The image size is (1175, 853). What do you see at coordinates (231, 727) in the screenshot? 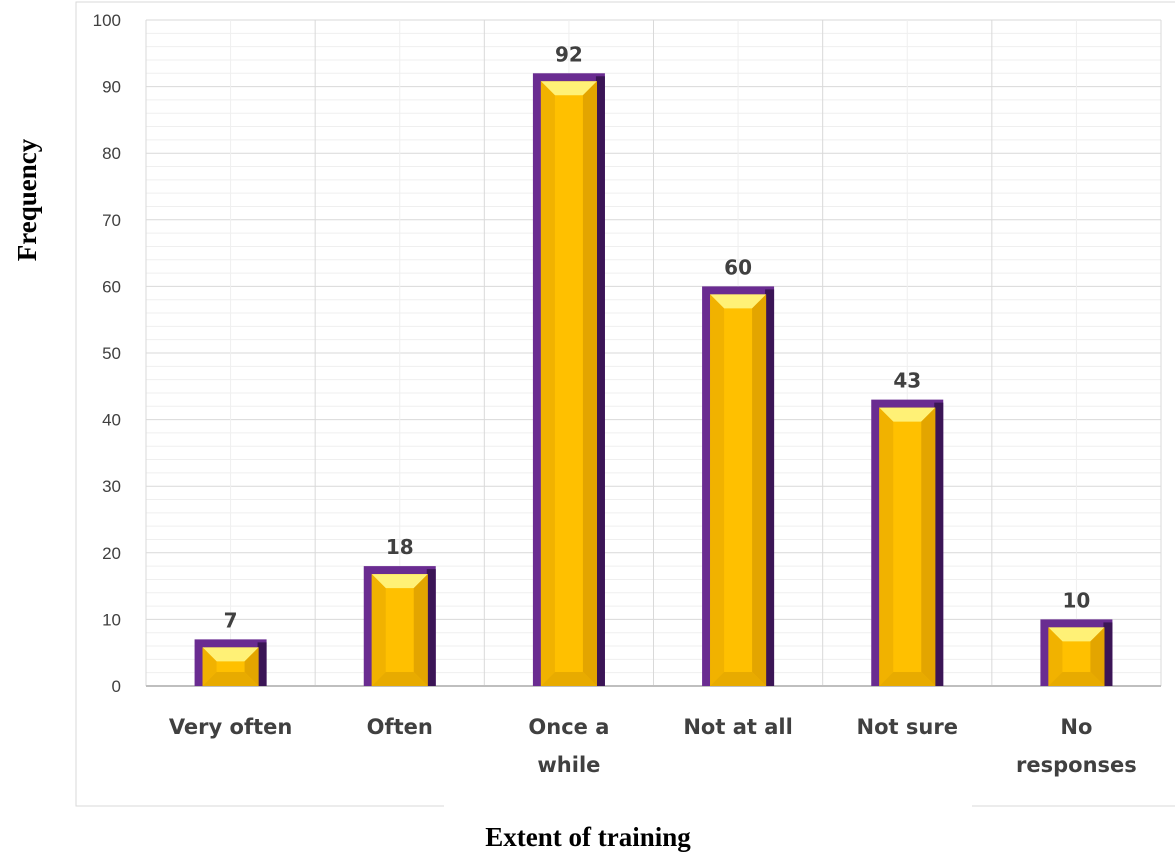
I see `category-label: Very often` at bounding box center [231, 727].